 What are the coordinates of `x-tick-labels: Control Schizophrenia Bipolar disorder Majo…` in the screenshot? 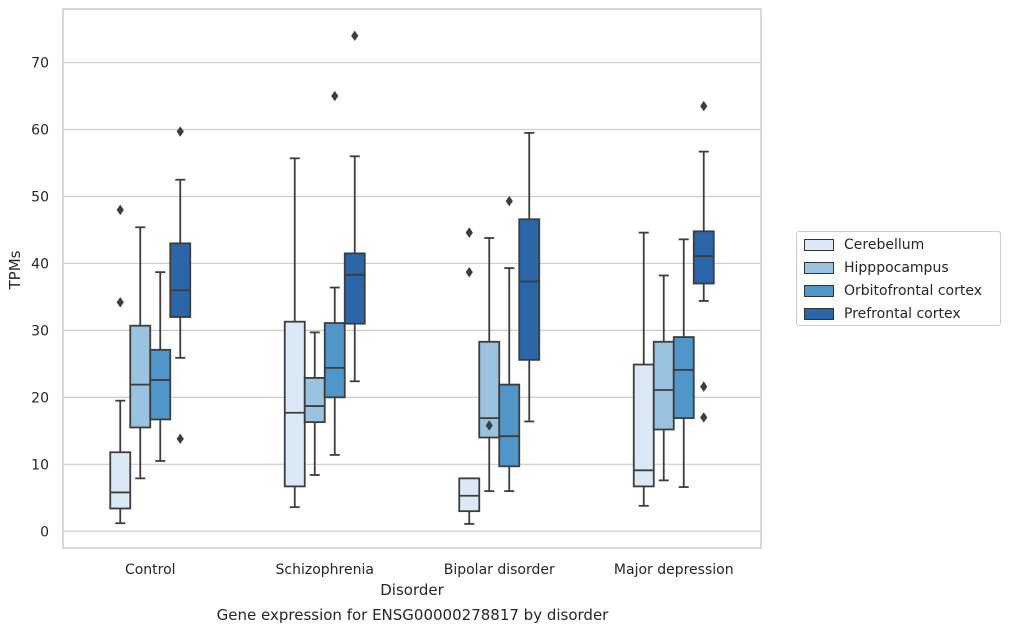 It's located at (429, 570).